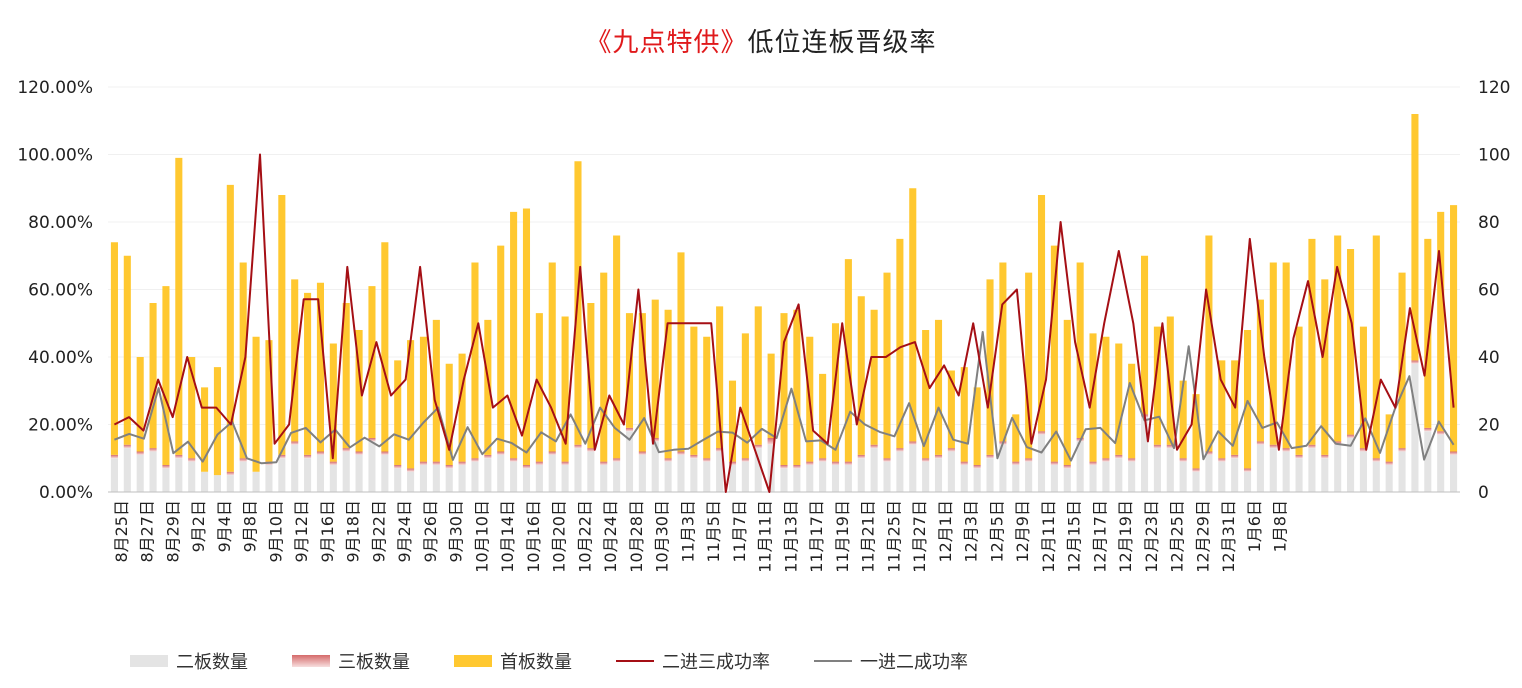 This screenshot has height=688, width=1522. Describe the element at coordinates (198, 526) in the screenshot. I see `x-tick-label: 9月2日` at that location.